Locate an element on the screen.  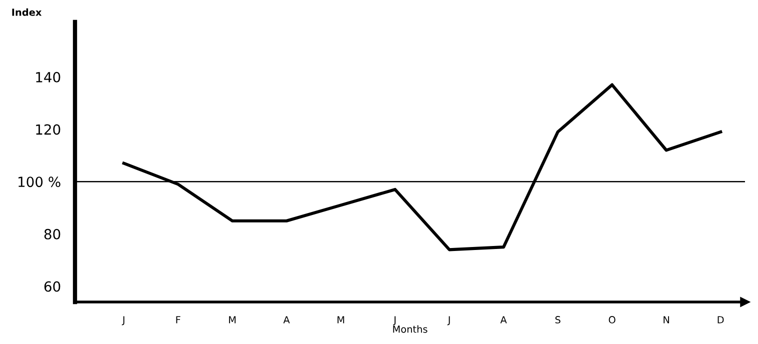
x-tick-label: N is located at coordinates (667, 320).